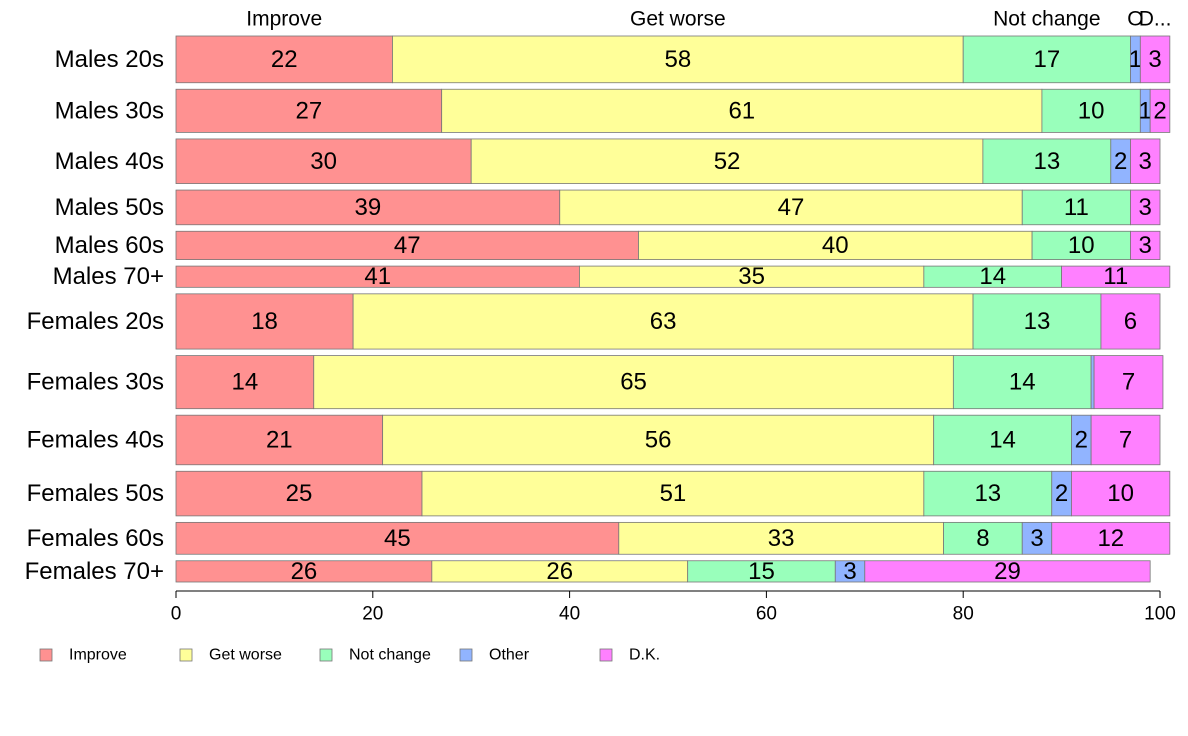 The height and width of the screenshot is (736, 1188). I want to click on bar-segment-d-k-females-30s, so click(1128, 382).